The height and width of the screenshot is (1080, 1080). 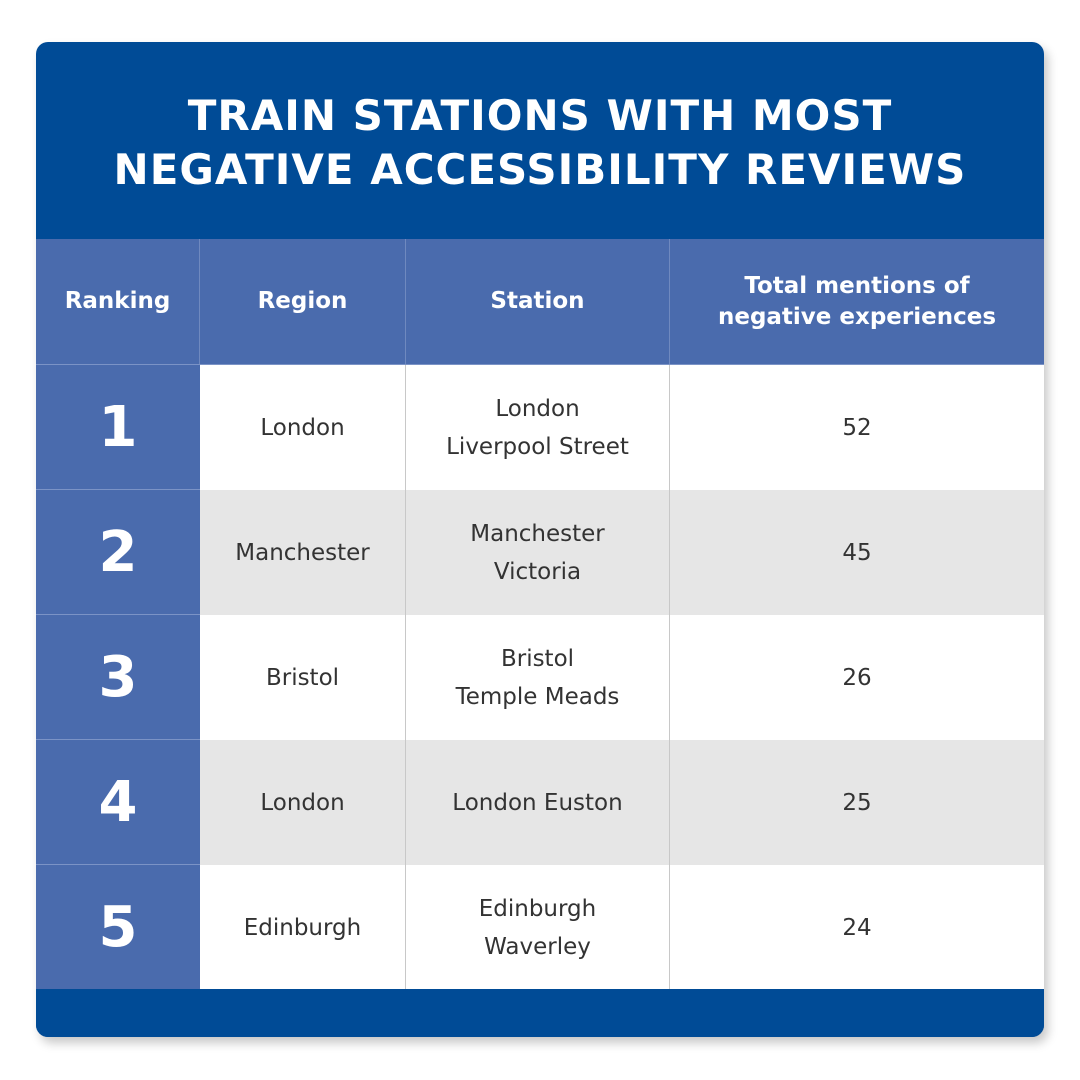 I want to click on station-cell: London Euston, so click(x=538, y=802).